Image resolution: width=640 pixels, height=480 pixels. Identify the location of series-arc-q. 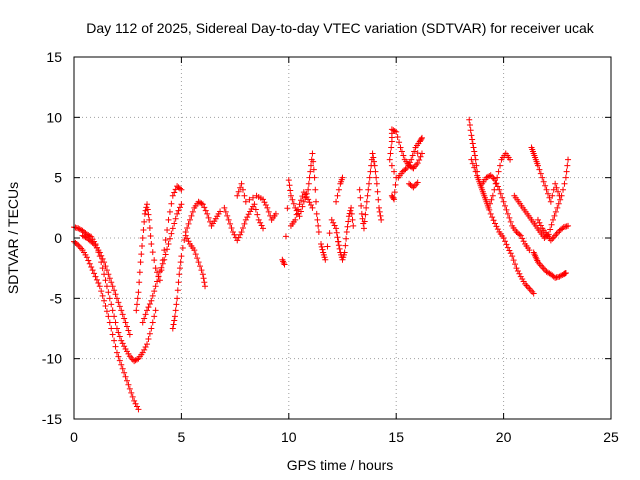
(410, 162).